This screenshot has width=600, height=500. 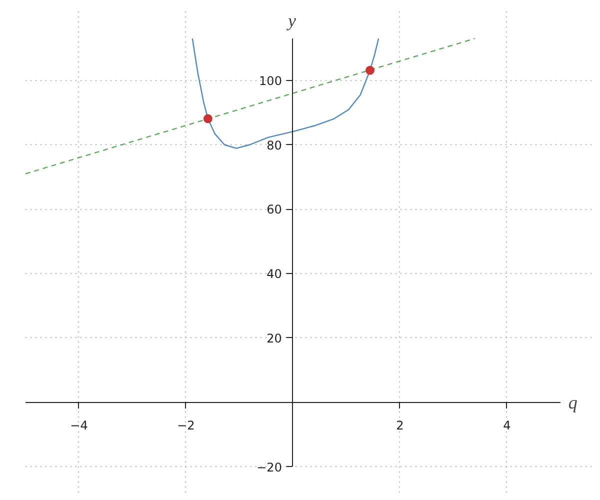 What do you see at coordinates (400, 425) in the screenshot?
I see `x-tick-label: 2` at bounding box center [400, 425].